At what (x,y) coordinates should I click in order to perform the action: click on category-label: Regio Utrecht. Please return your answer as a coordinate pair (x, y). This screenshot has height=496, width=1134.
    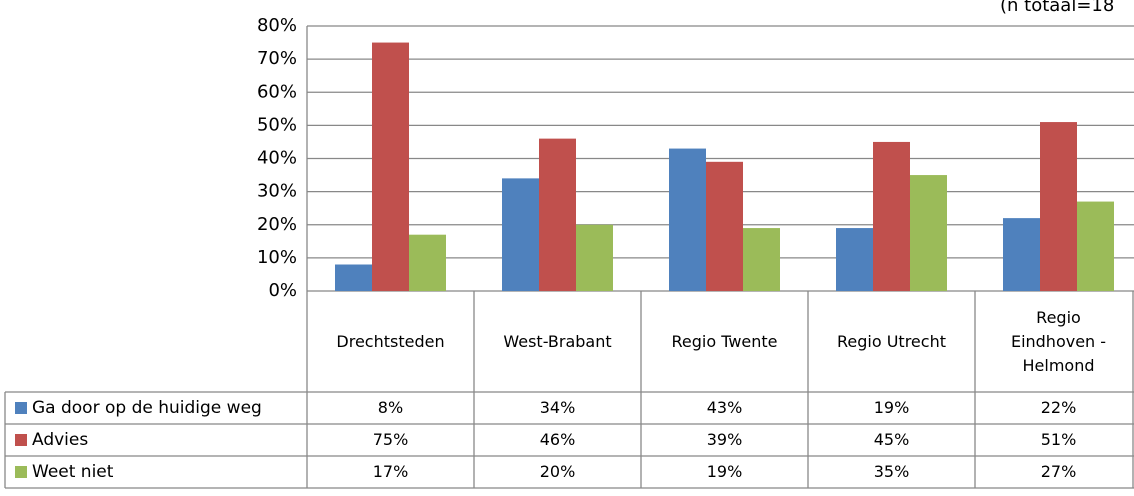
    Looking at the image, I should click on (891, 341).